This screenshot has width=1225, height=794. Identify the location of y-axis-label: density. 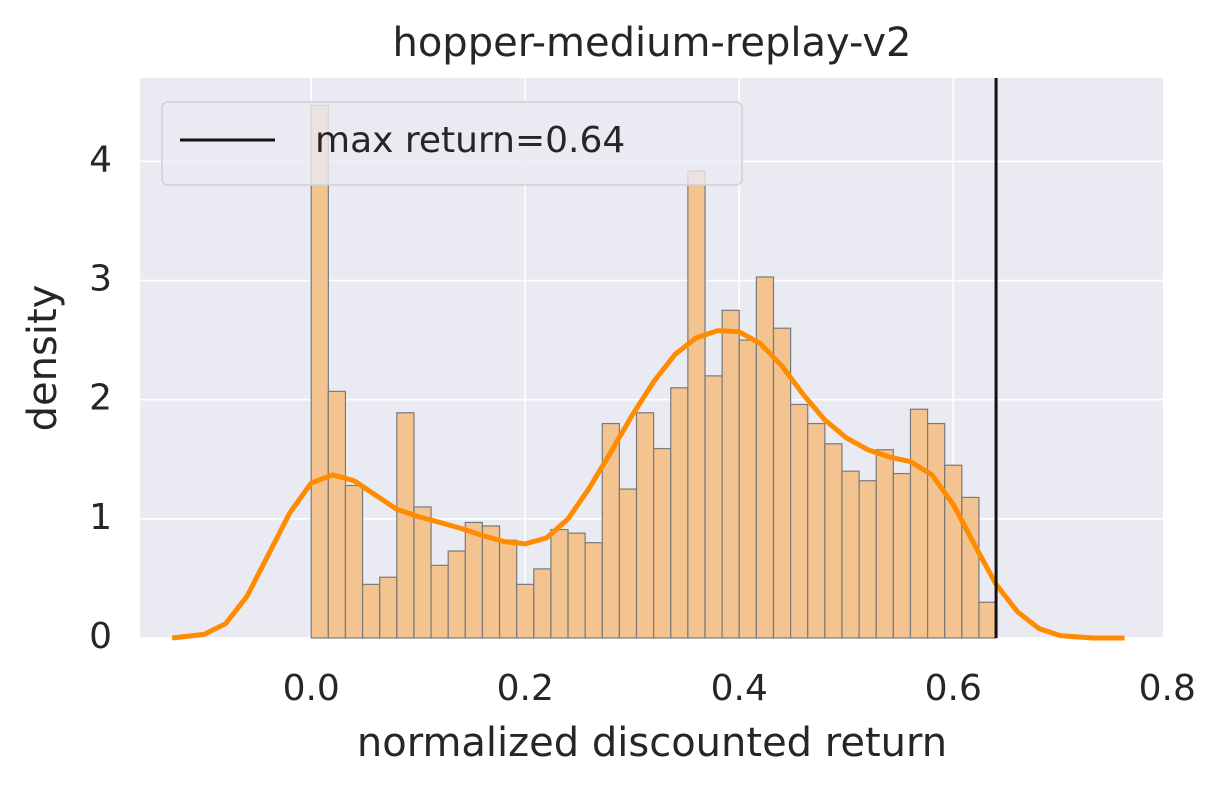
(43, 358).